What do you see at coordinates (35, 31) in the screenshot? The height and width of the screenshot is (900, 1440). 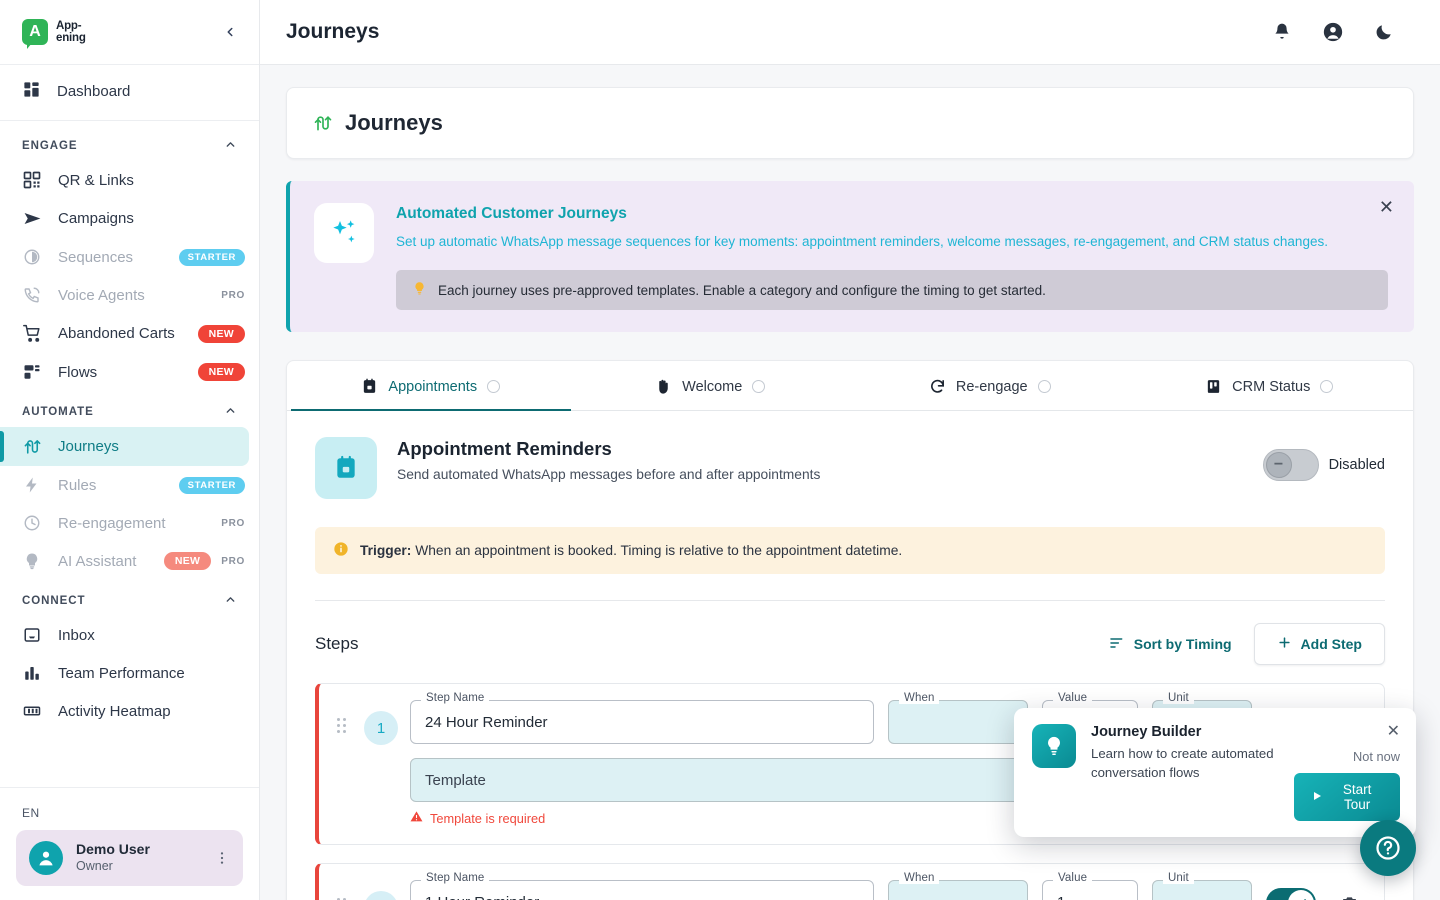 I see `logo-letter: A` at bounding box center [35, 31].